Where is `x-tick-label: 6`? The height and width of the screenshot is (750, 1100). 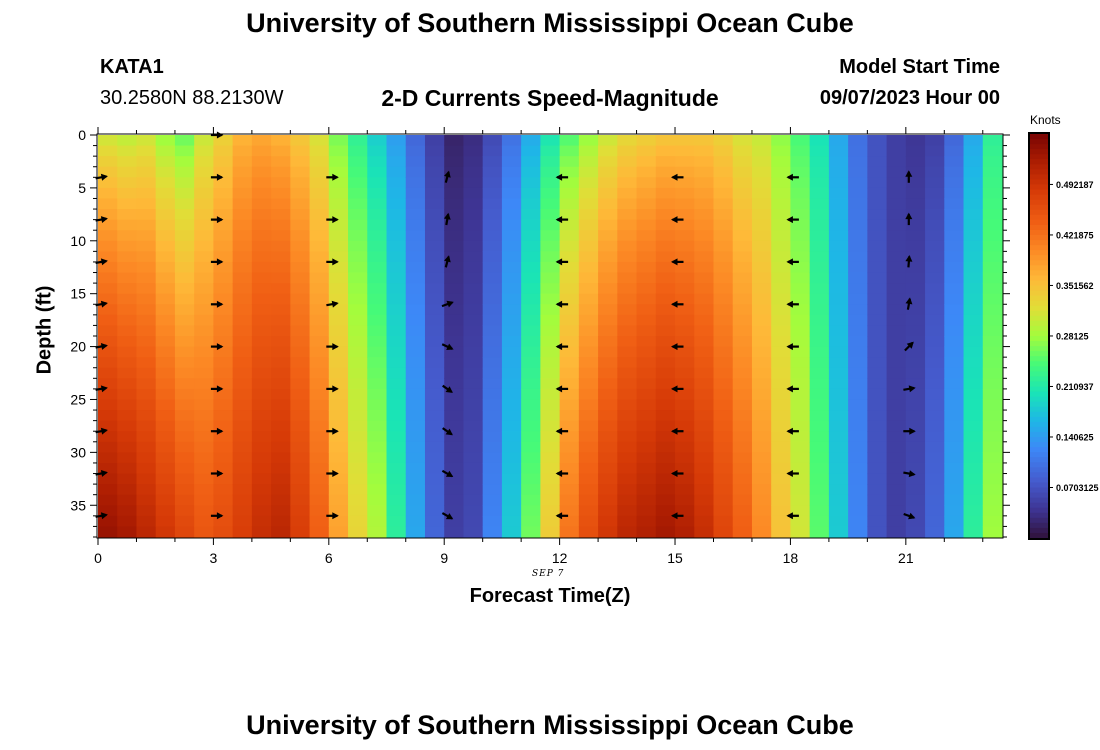 x-tick-label: 6 is located at coordinates (329, 558).